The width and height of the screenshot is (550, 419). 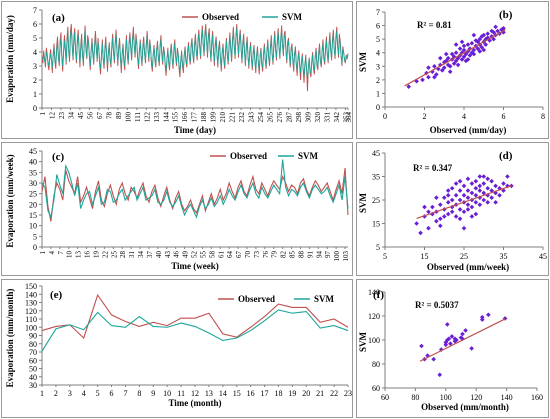 I want to click on x-axis-title: Observed (mm/day), so click(x=468, y=130).